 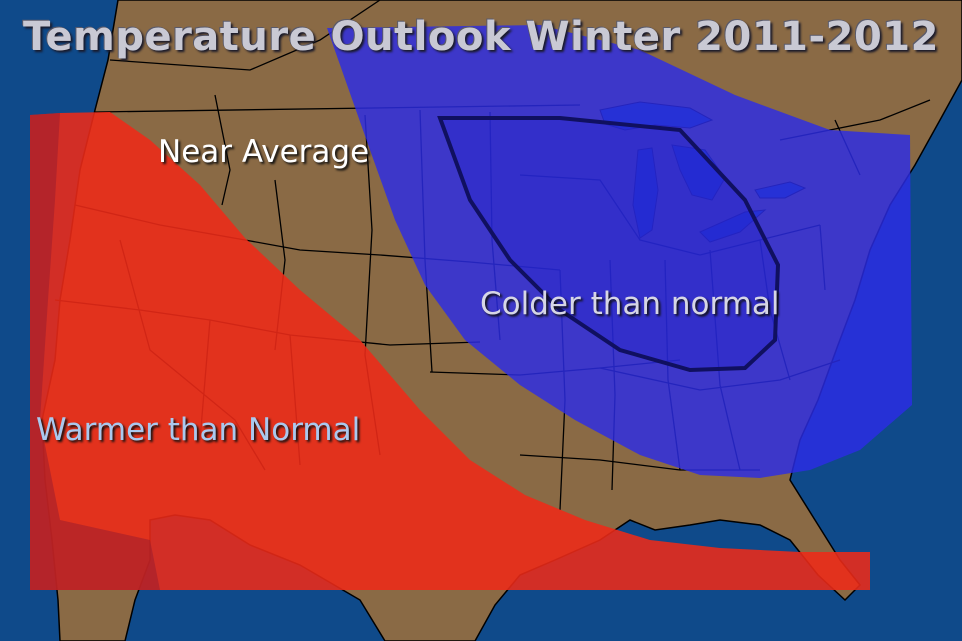 What do you see at coordinates (95, 351) in the screenshot?
I see `warm-ocean-tint` at bounding box center [95, 351].